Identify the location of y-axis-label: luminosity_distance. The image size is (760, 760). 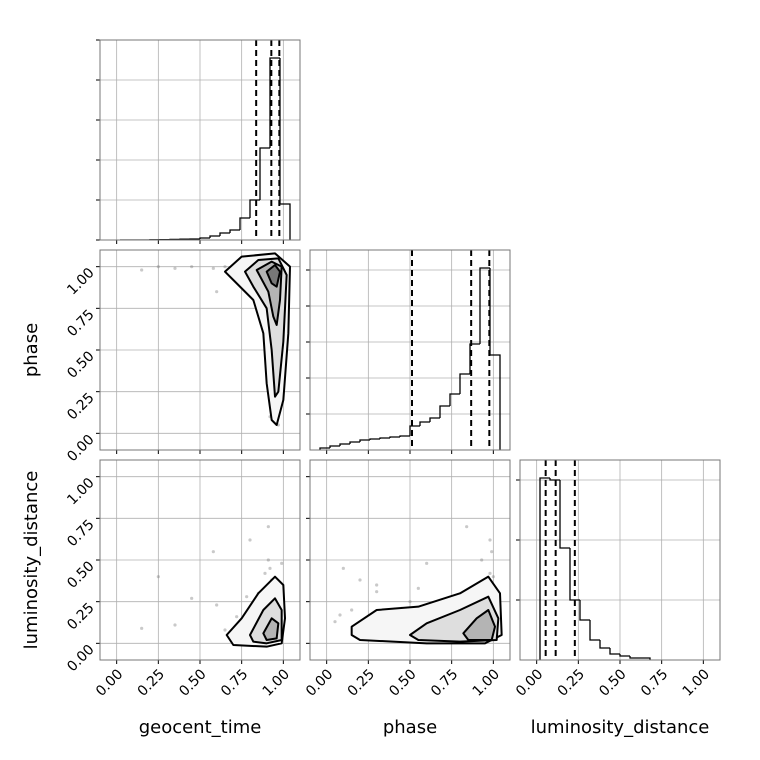
(31, 560).